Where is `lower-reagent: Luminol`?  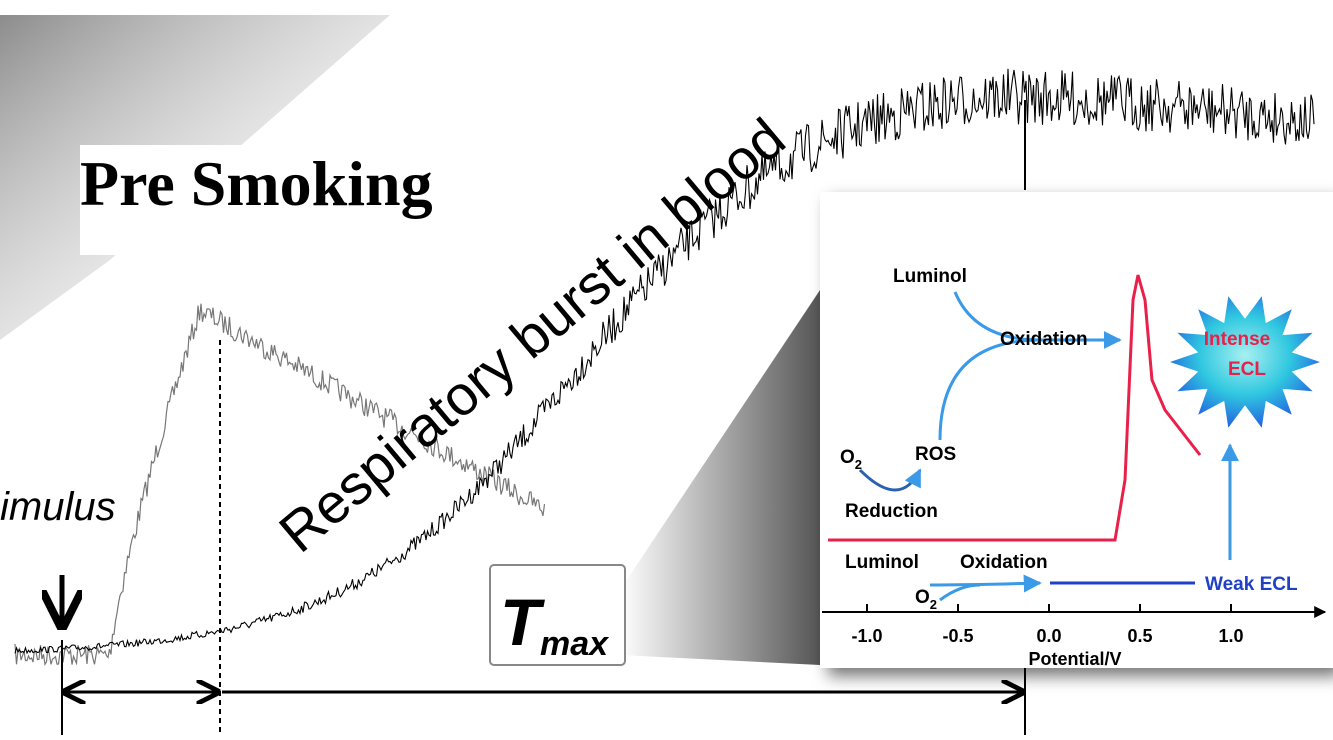
lower-reagent: Luminol is located at coordinates (882, 562).